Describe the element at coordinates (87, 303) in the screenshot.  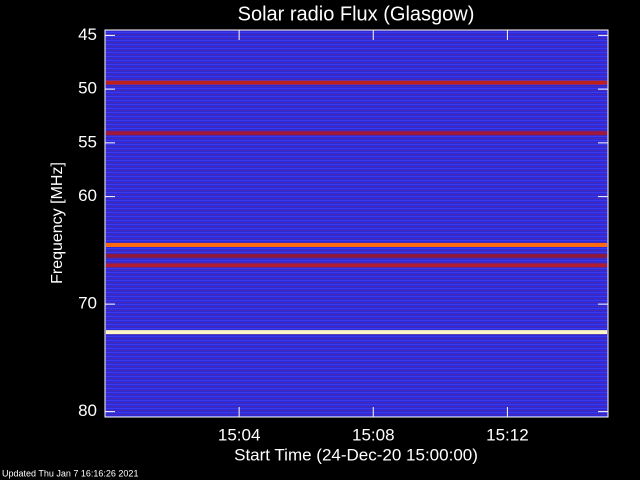
I see `y-tick-label: 70` at that location.